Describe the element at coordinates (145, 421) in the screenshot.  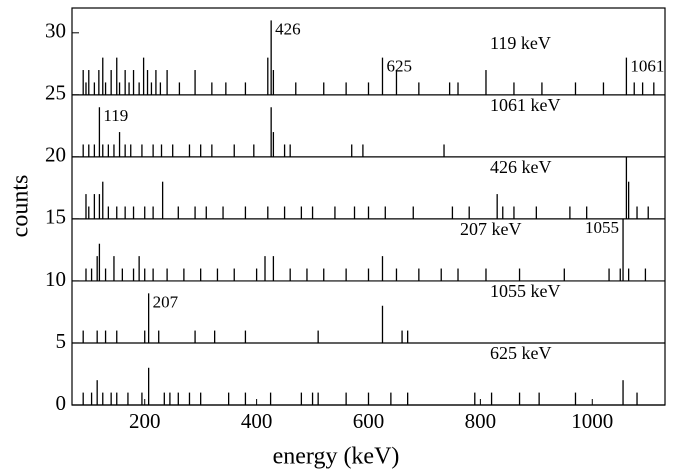
I see `x-tick-label: 200` at that location.